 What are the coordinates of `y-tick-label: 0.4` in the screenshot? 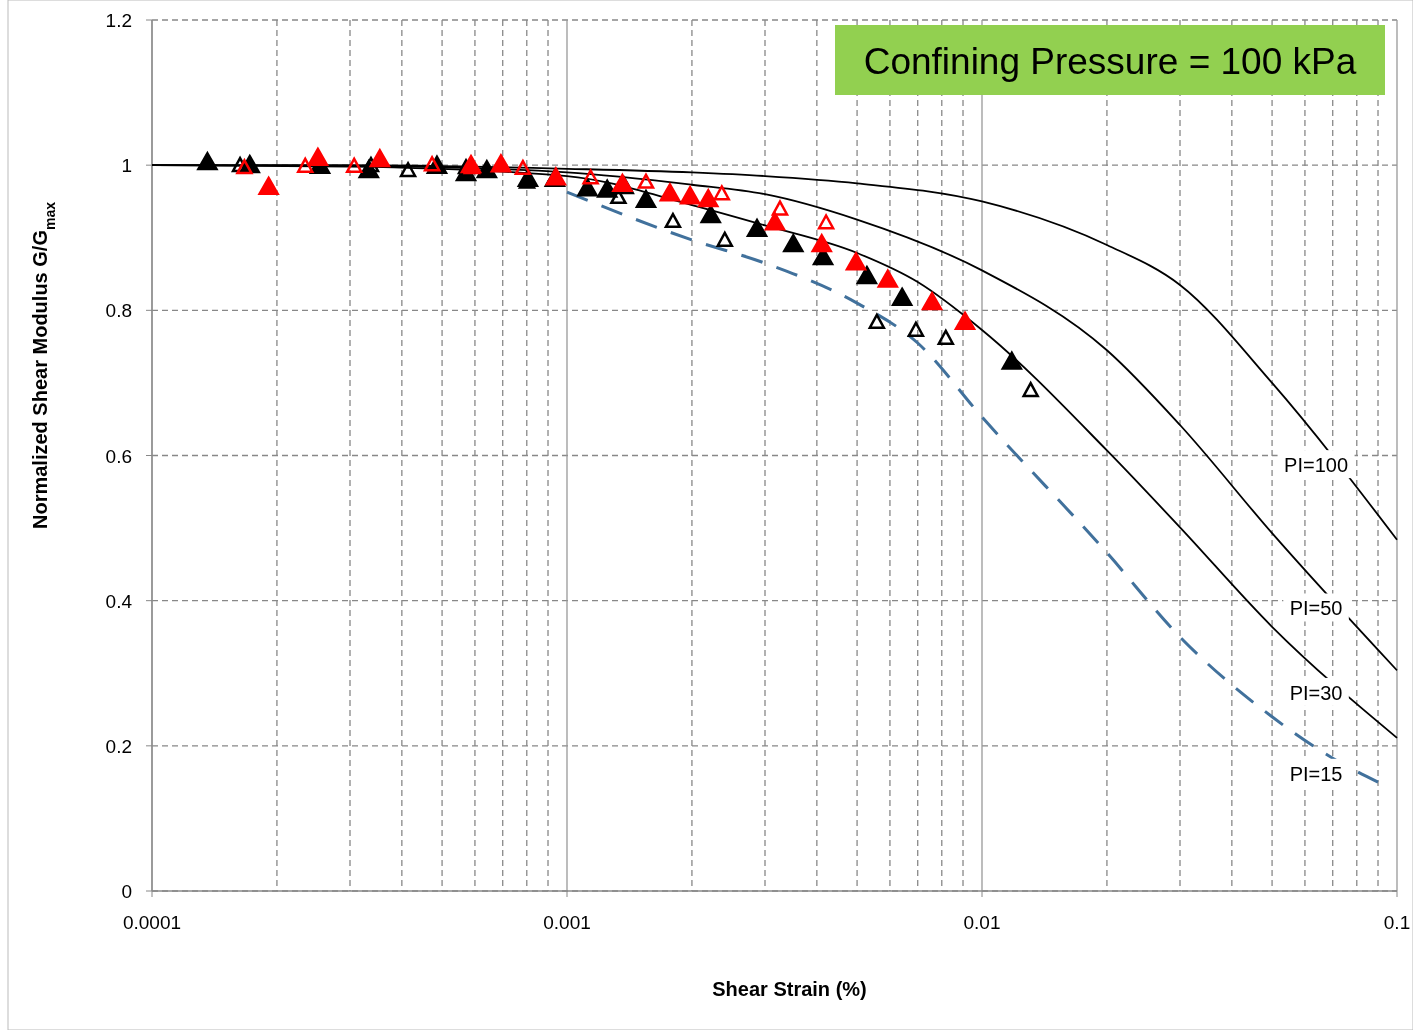 It's located at (119, 601).